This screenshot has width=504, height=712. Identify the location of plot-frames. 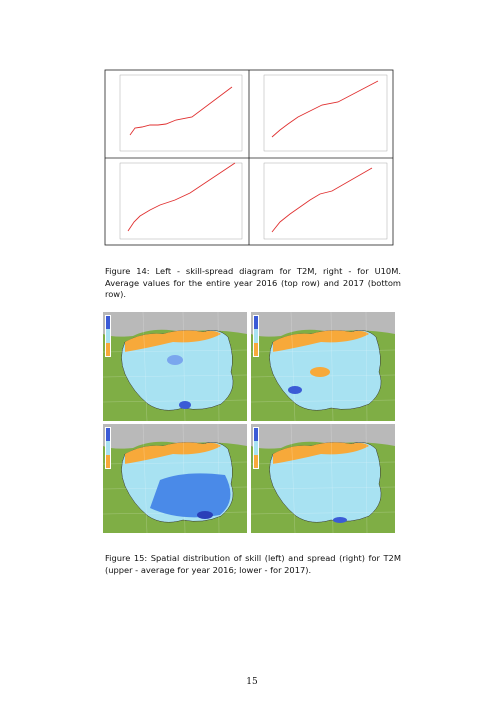
(249, 157).